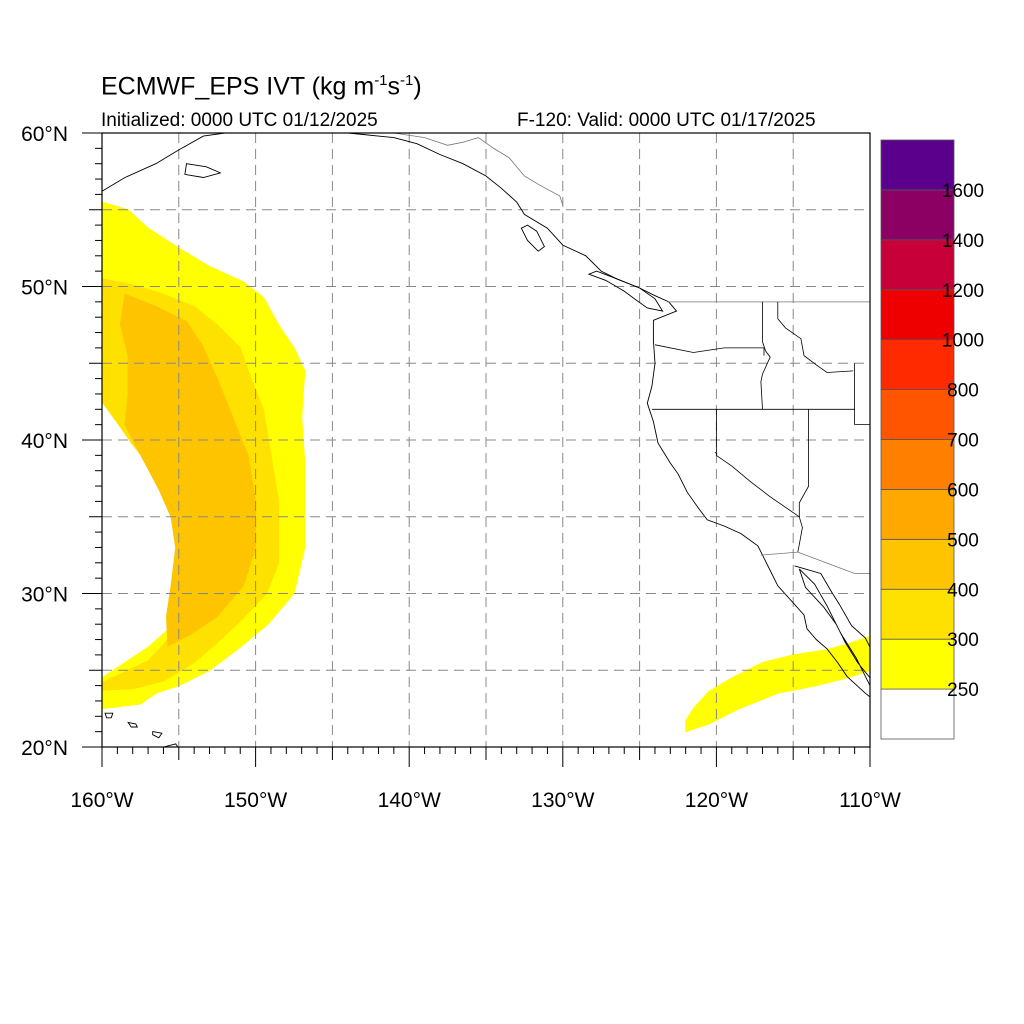  Describe the element at coordinates (764, 326) in the screenshot. I see `border-wa-id` at that location.